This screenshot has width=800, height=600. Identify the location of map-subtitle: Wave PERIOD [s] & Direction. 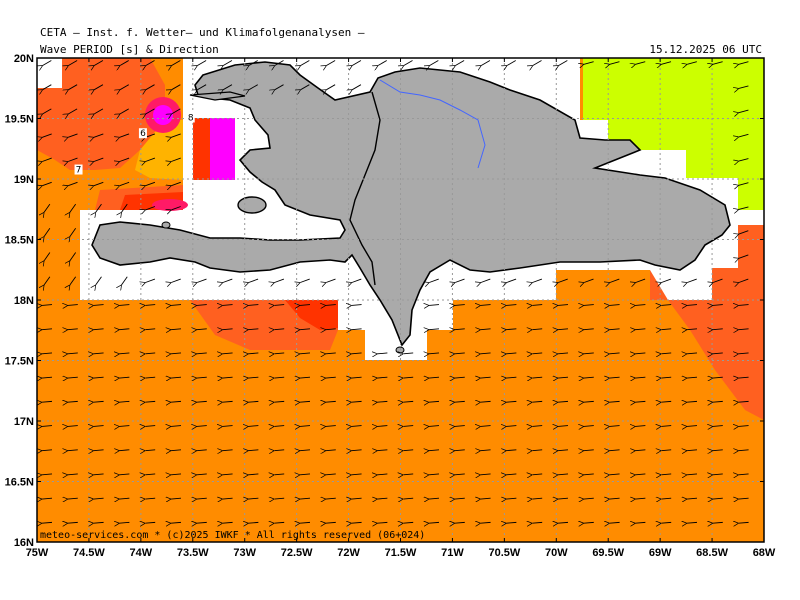
(129, 49).